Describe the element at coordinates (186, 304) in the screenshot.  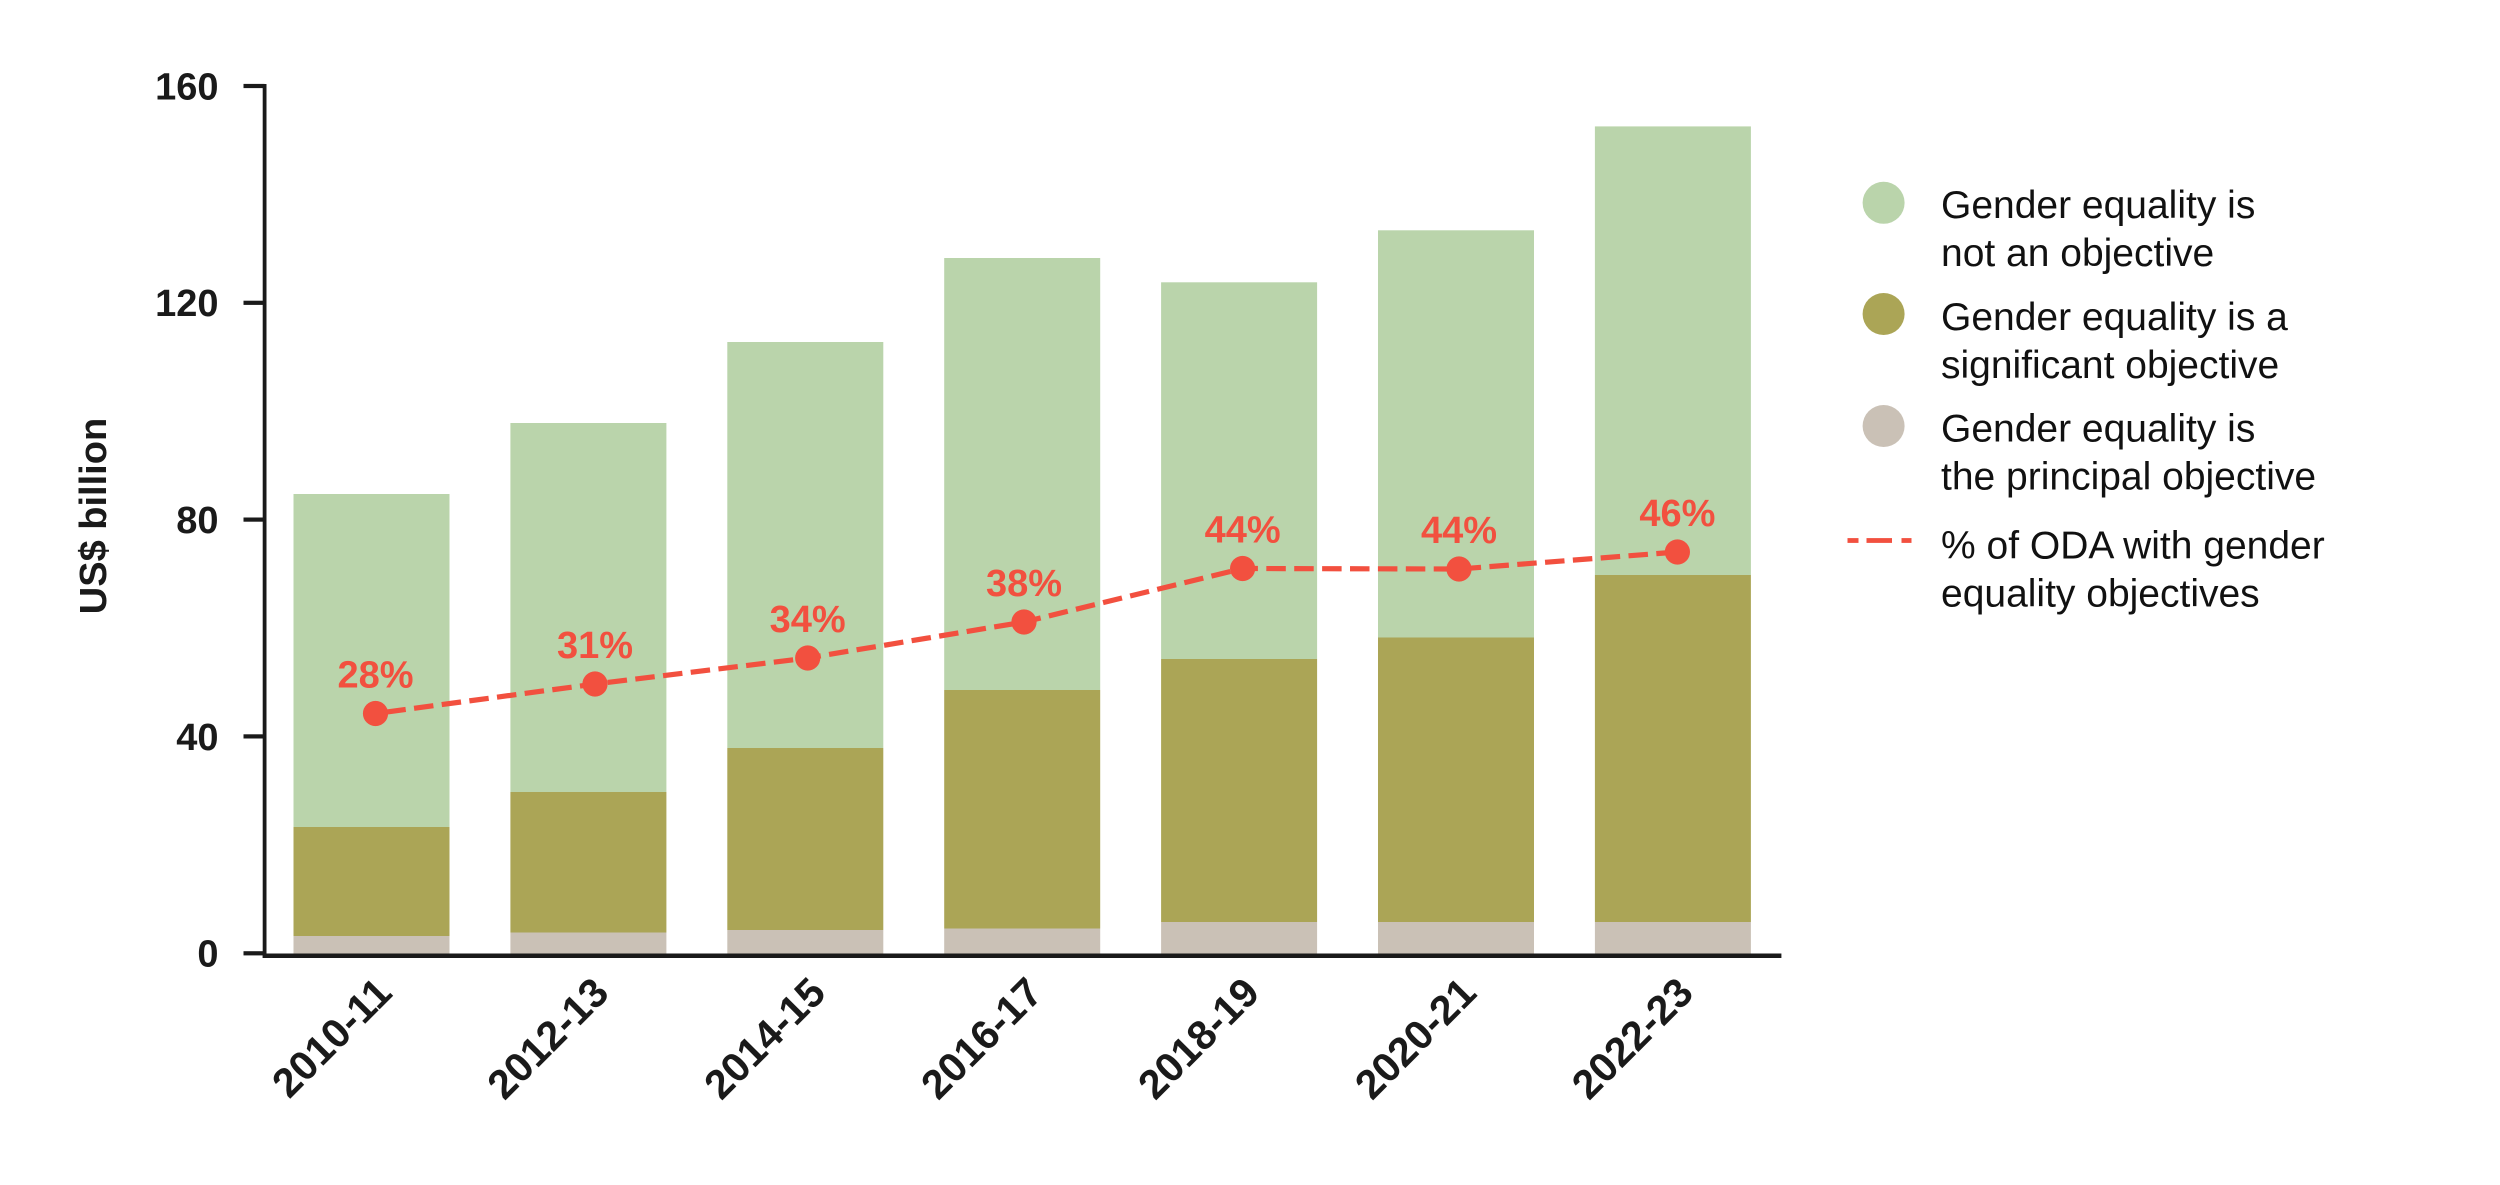
I see `svg-text: 120` at that location.